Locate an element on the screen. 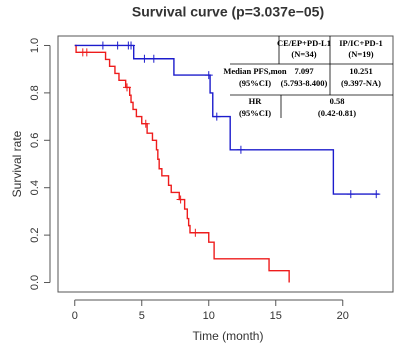 This screenshot has height=353, width=400. table-cell: (9.397-NA) is located at coordinates (361, 83).